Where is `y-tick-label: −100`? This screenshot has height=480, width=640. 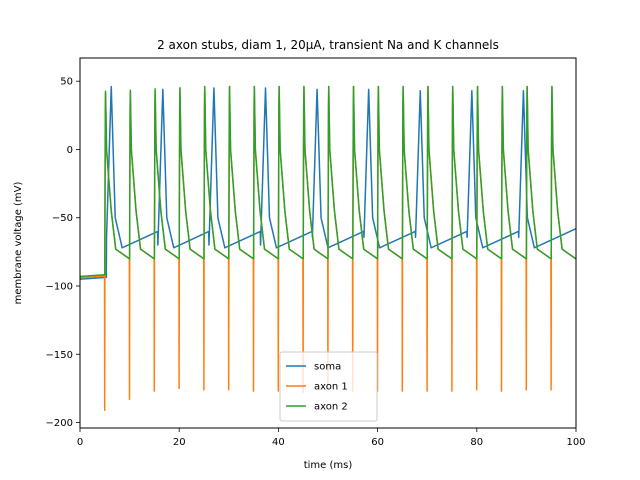 y-tick-label: −100 is located at coordinates (59, 287).